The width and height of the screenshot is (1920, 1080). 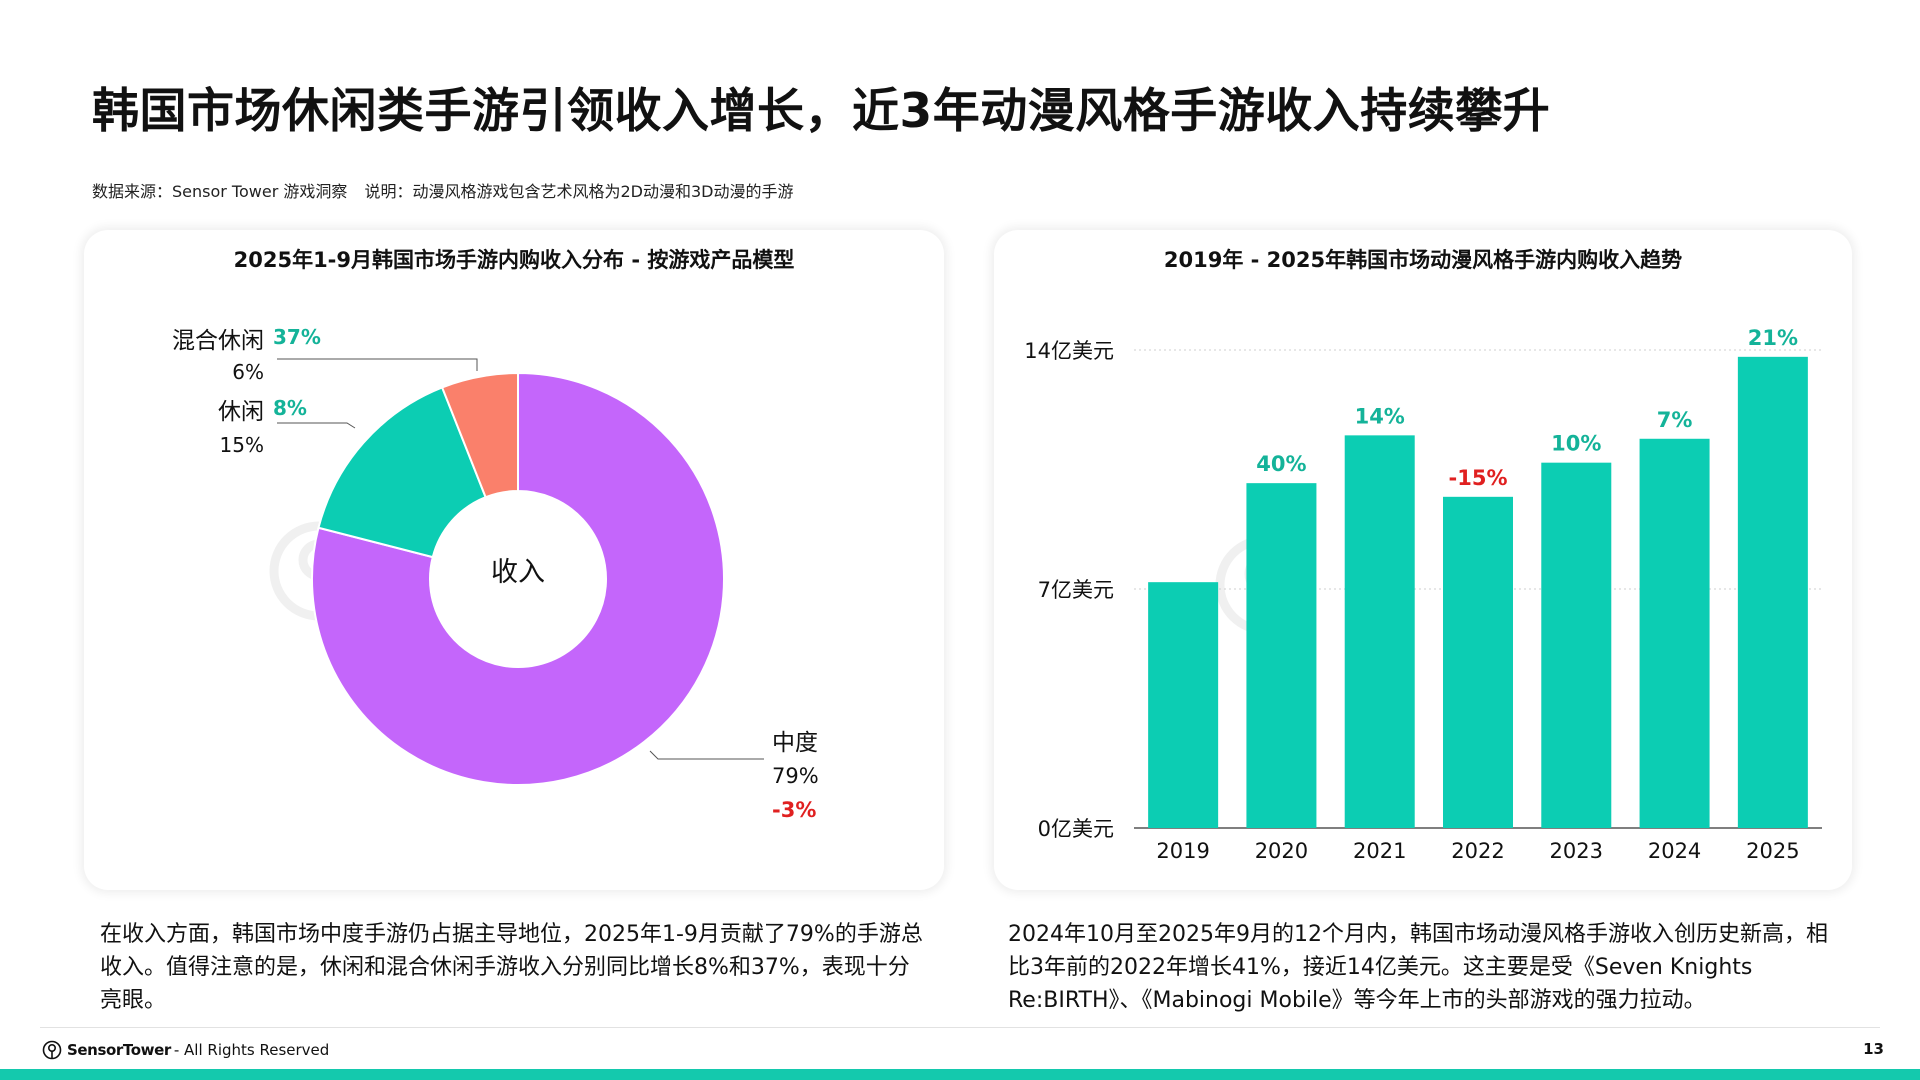 I want to click on slice-label: 混合休闲, so click(x=218, y=341).